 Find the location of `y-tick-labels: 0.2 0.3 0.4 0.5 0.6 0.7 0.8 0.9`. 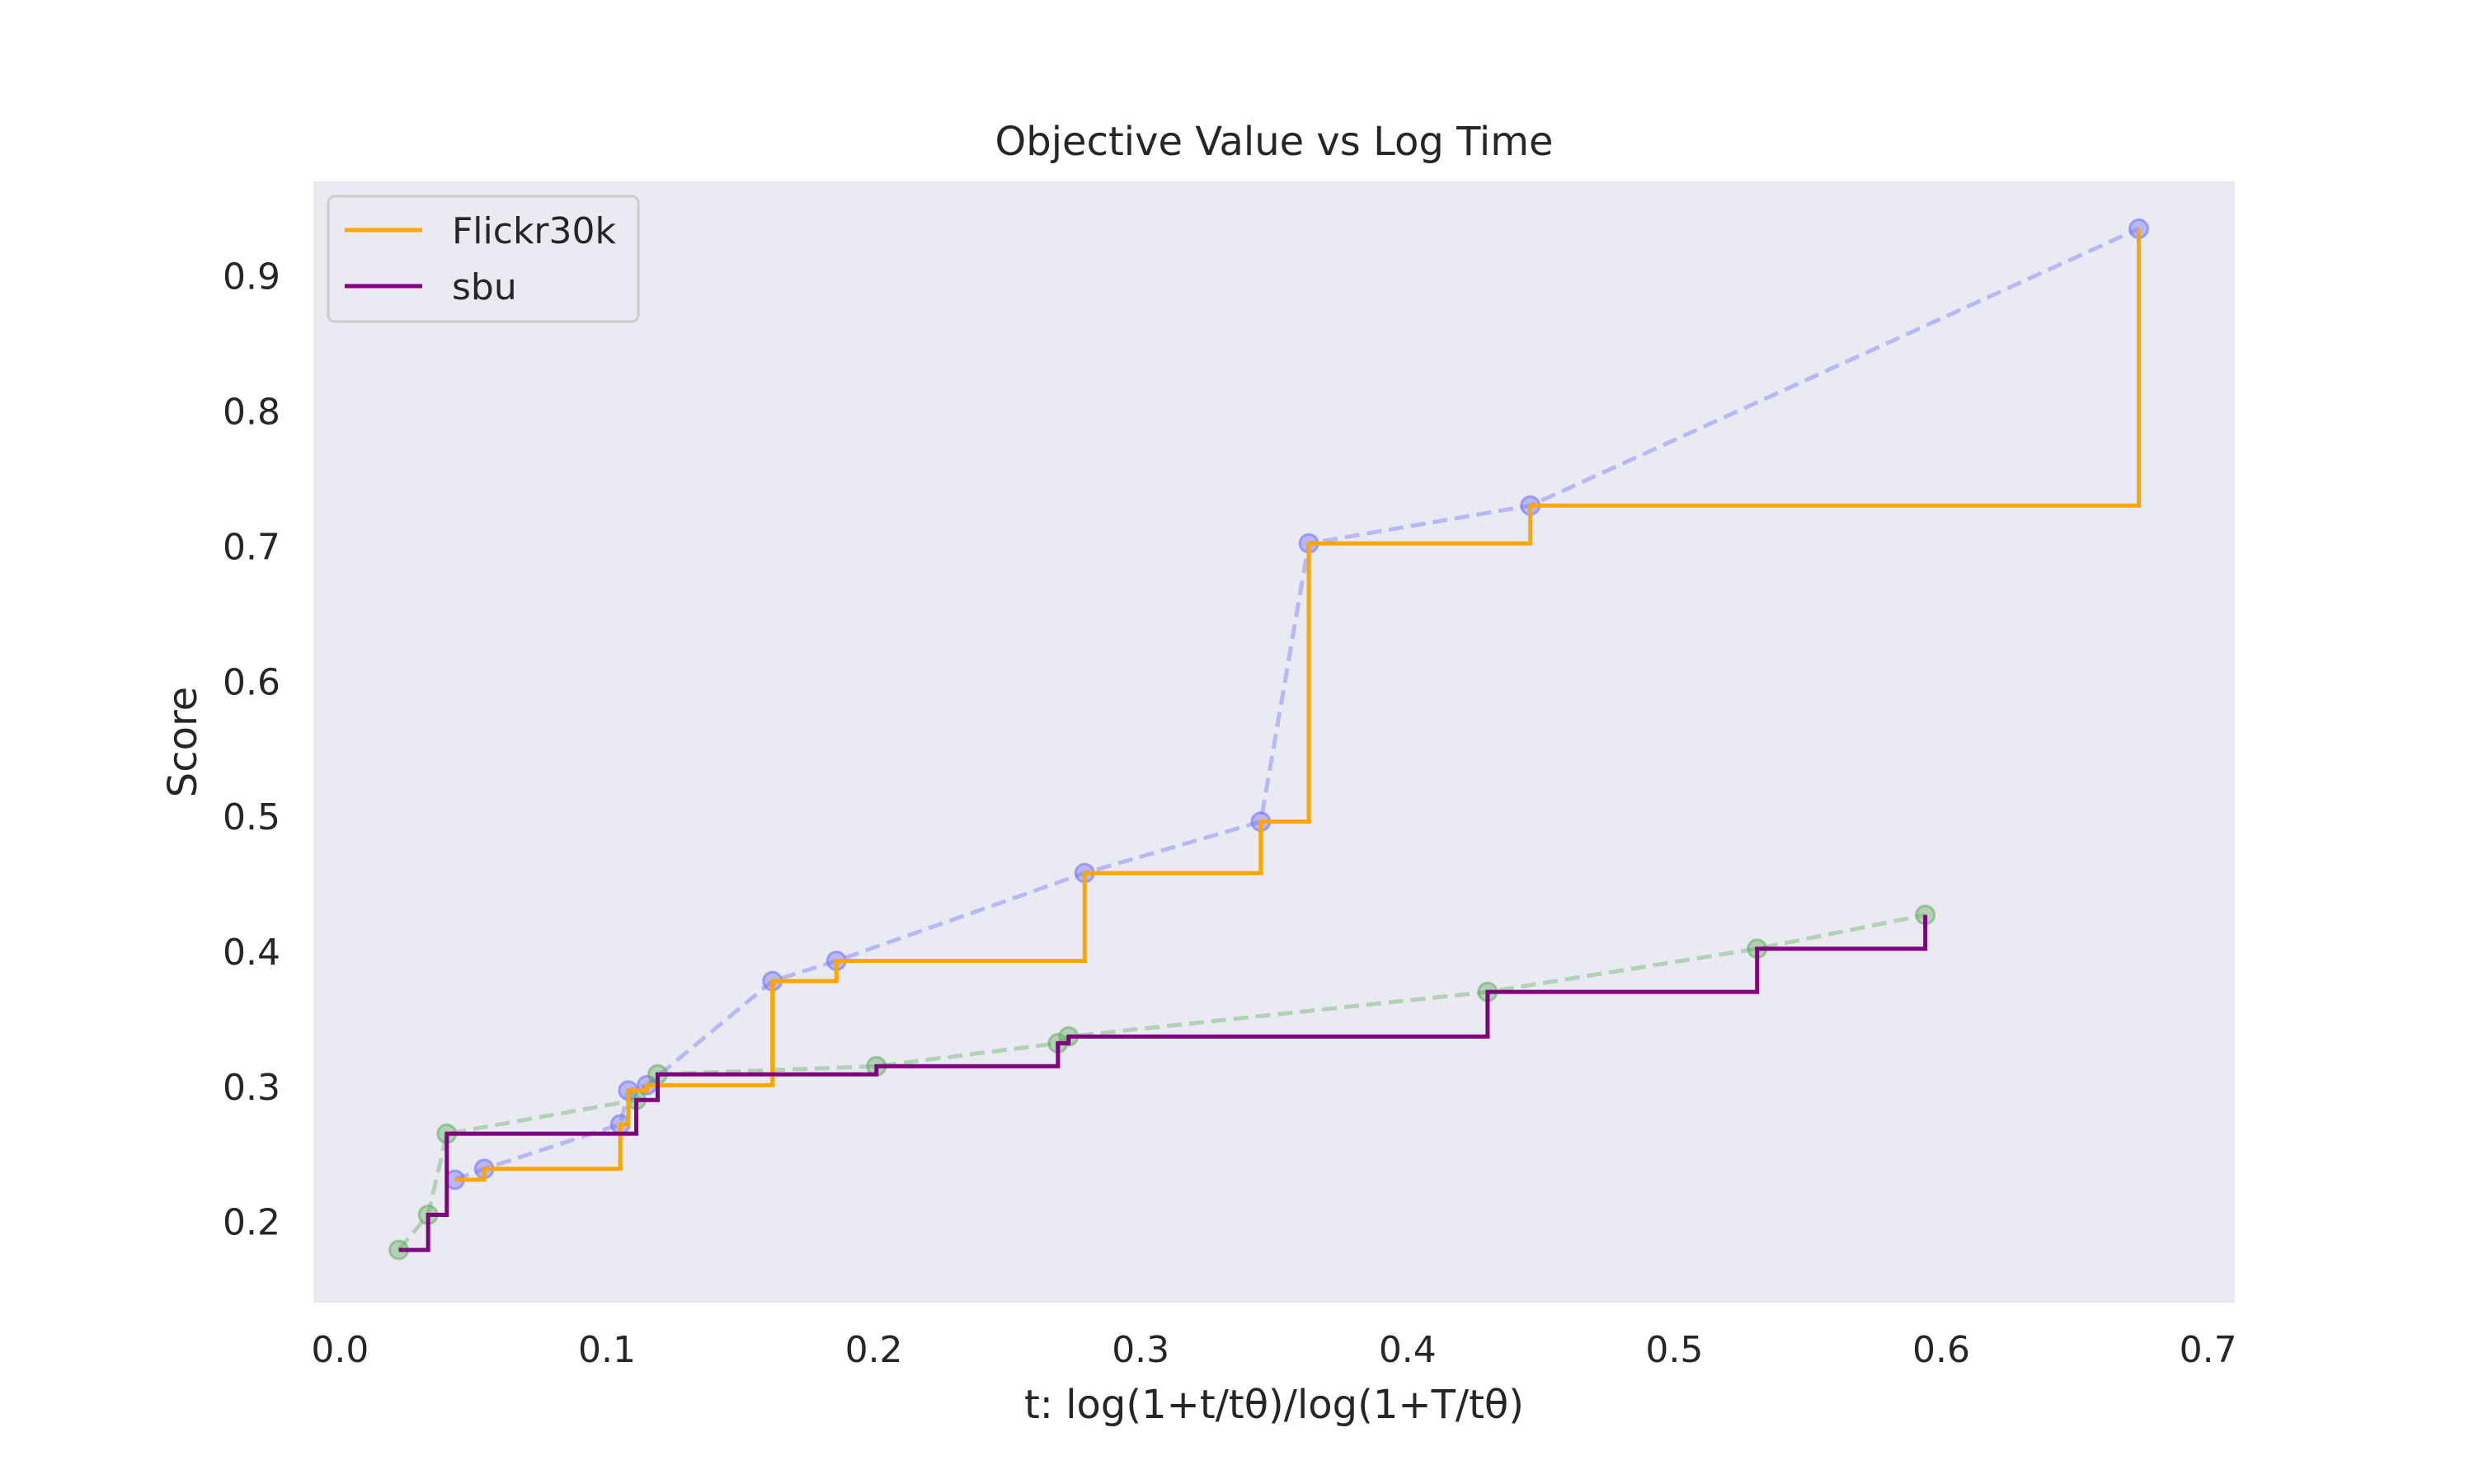

y-tick-labels: 0.2 0.3 0.4 0.5 0.6 0.7 0.8 0.9 is located at coordinates (251, 750).